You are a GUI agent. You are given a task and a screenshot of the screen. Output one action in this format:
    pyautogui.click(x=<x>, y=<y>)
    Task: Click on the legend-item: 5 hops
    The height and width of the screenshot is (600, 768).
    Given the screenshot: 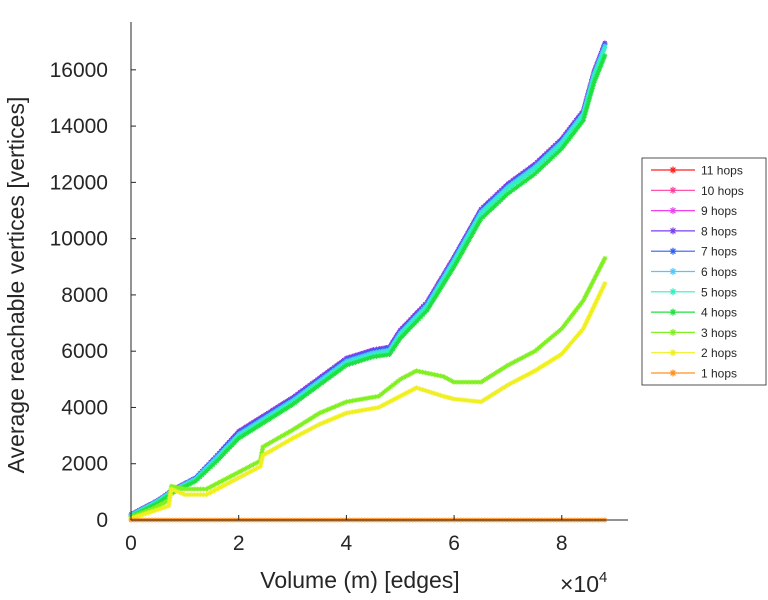 What is the action you would take?
    pyautogui.click(x=694, y=292)
    